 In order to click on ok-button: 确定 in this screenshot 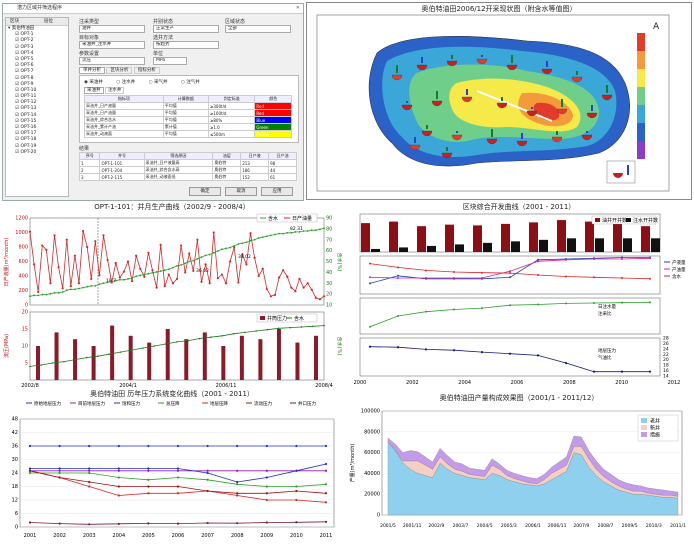, I will do `click(205, 191)`.